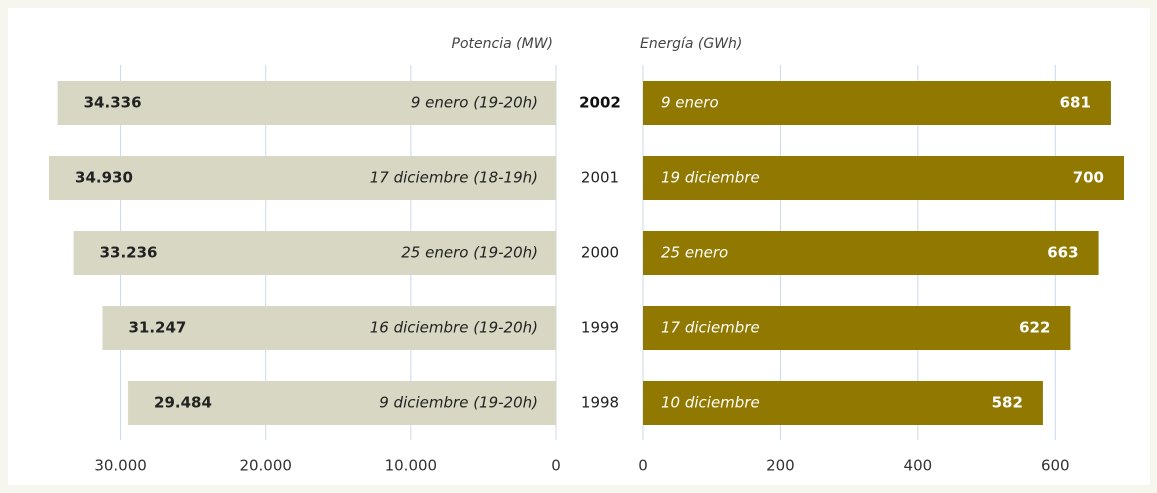 The width and height of the screenshot is (1157, 493). What do you see at coordinates (600, 253) in the screenshot?
I see `category-label: 2000` at bounding box center [600, 253].